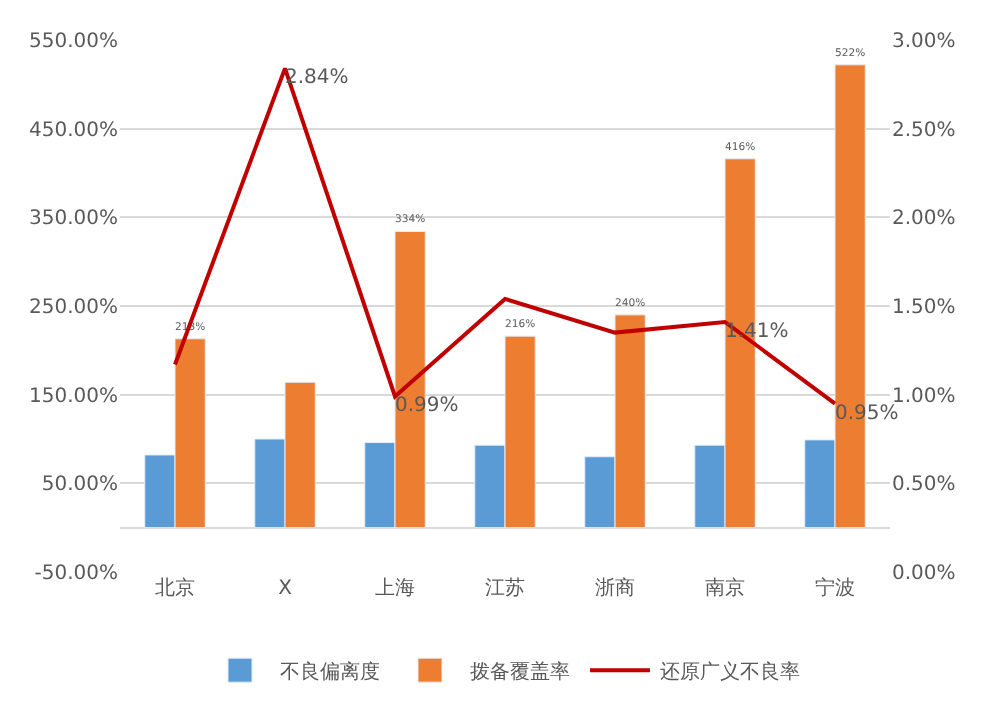  What do you see at coordinates (924, 219) in the screenshot?
I see `y2-tick-label: 2.00%` at bounding box center [924, 219].